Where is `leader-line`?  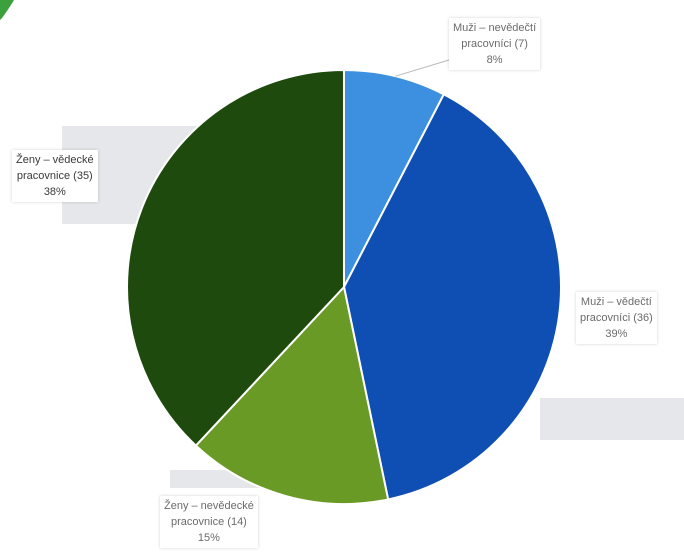 leader-line is located at coordinates (422, 68).